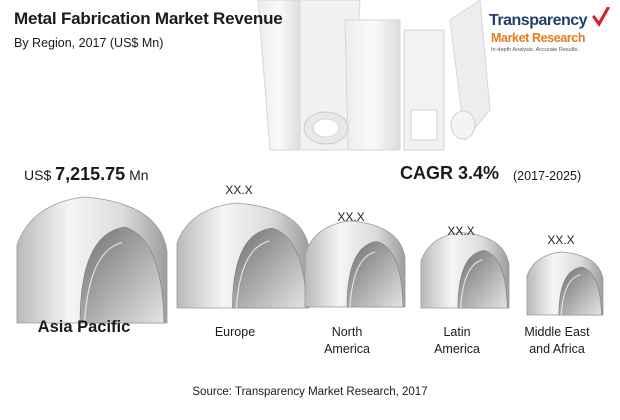  I want to click on value-label-4: XX.X, so click(460, 231).